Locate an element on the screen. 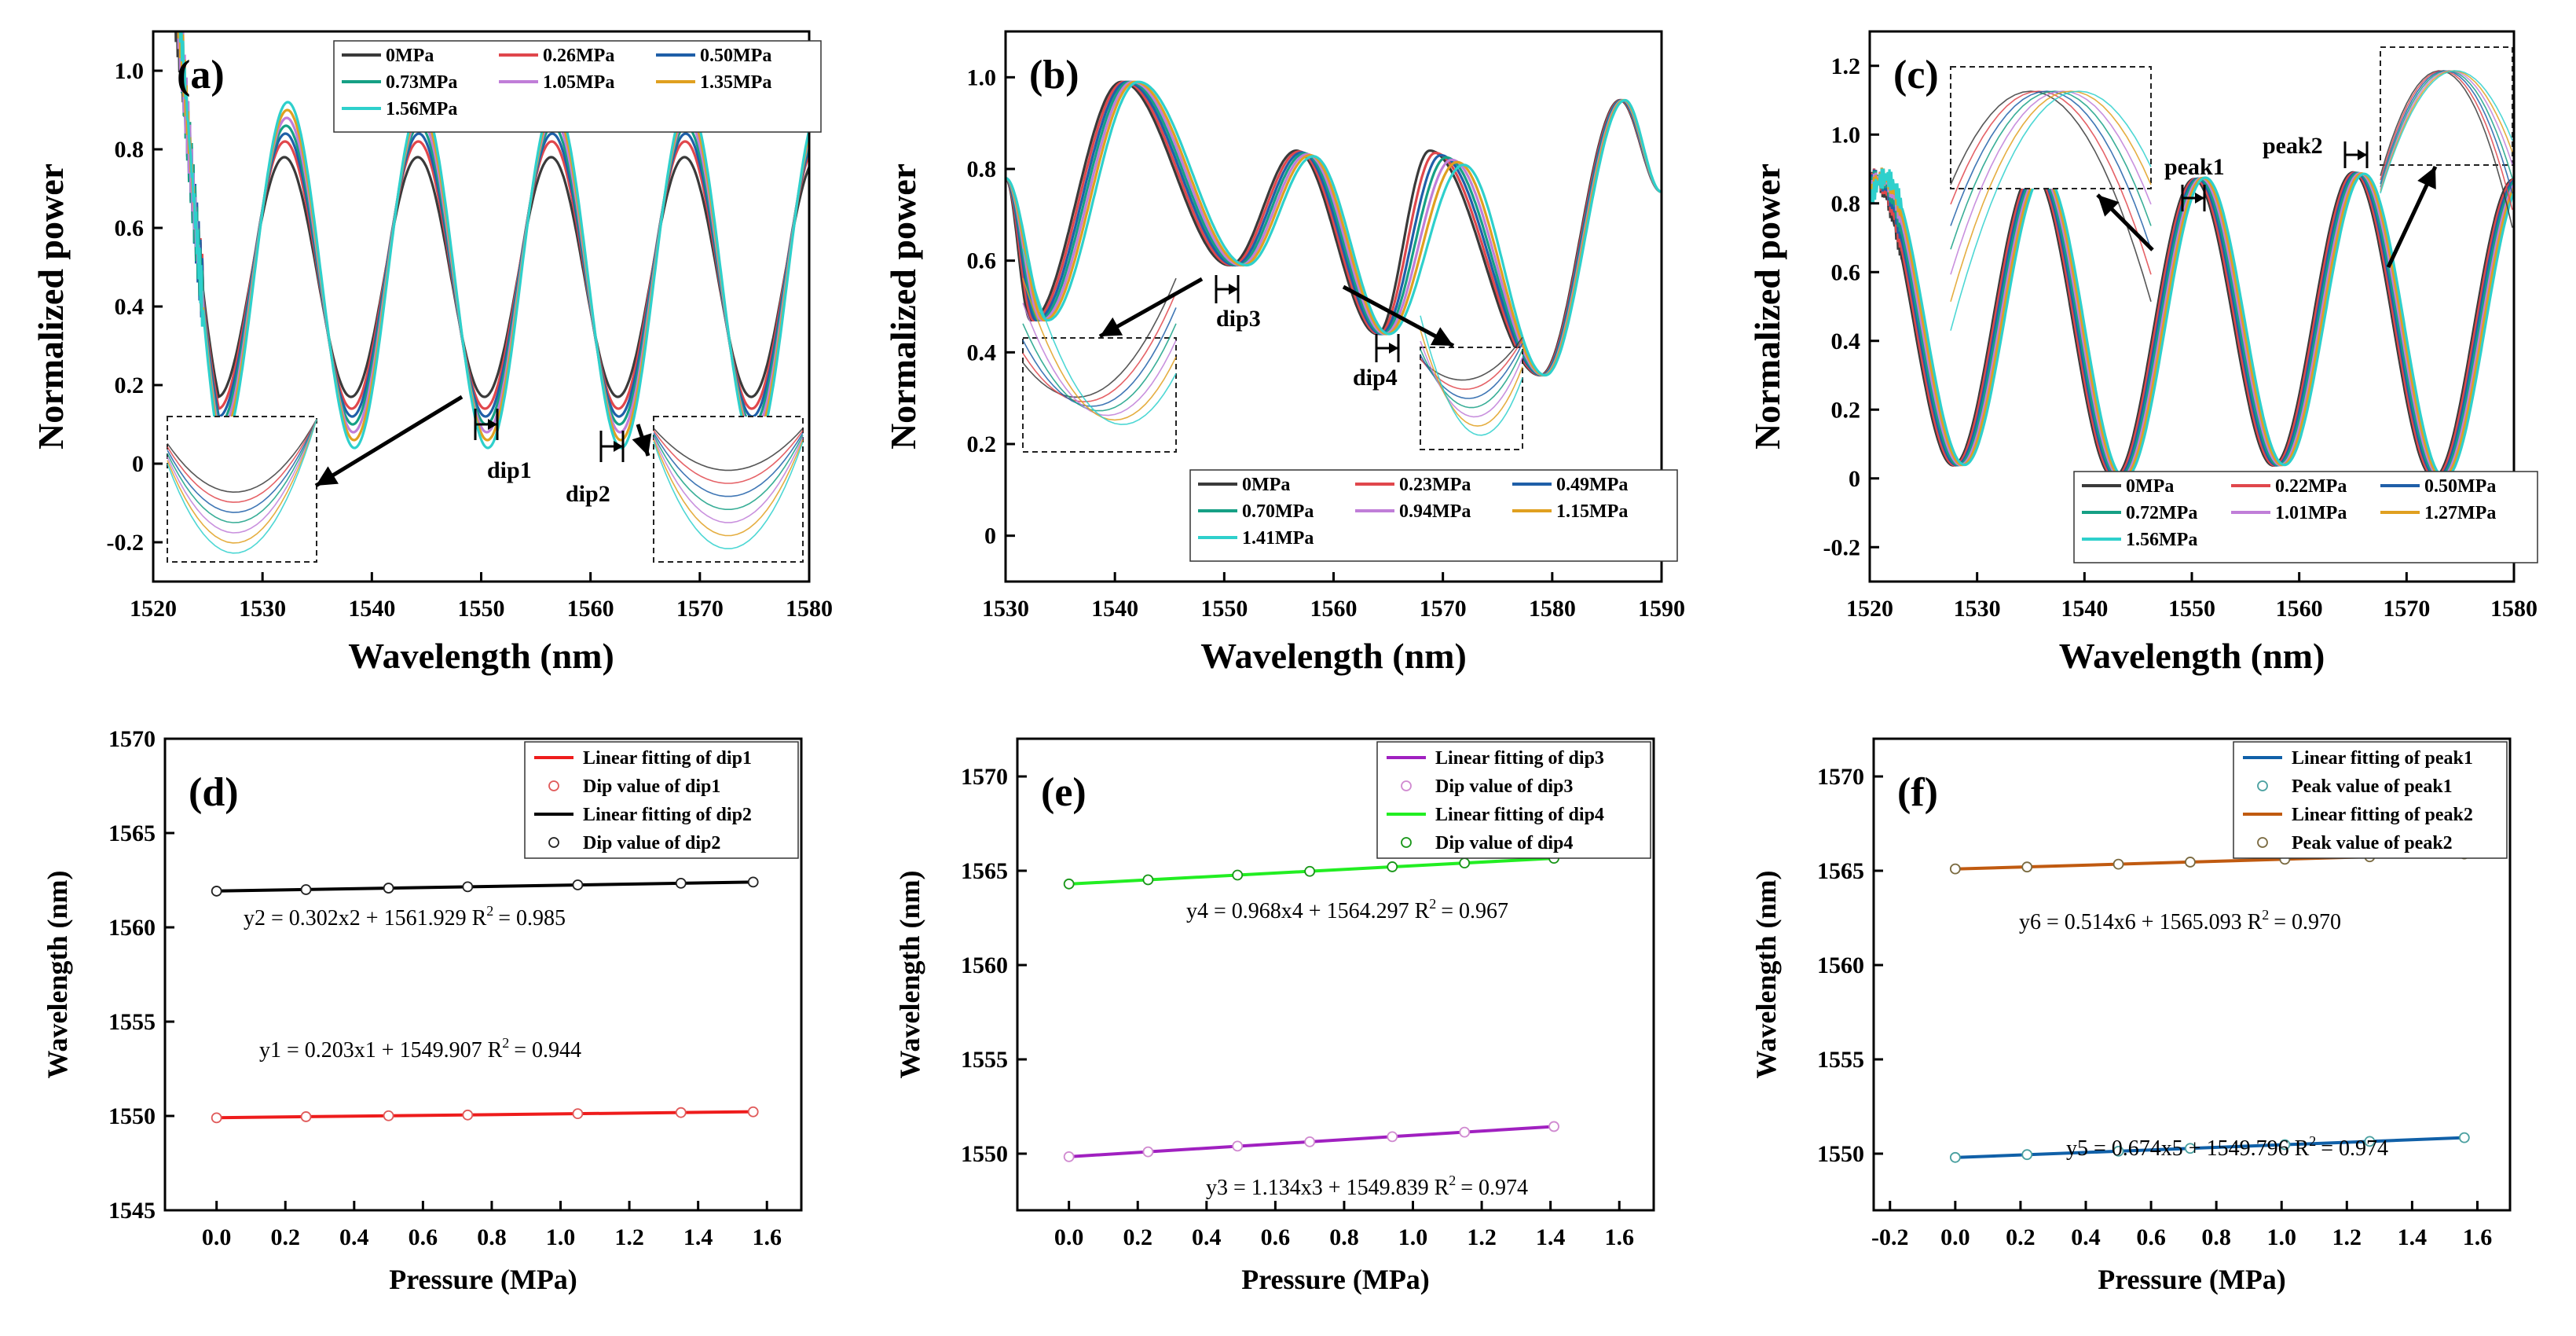 The height and width of the screenshot is (1336, 2576). x-tick-label: 1590 is located at coordinates (1661, 609).